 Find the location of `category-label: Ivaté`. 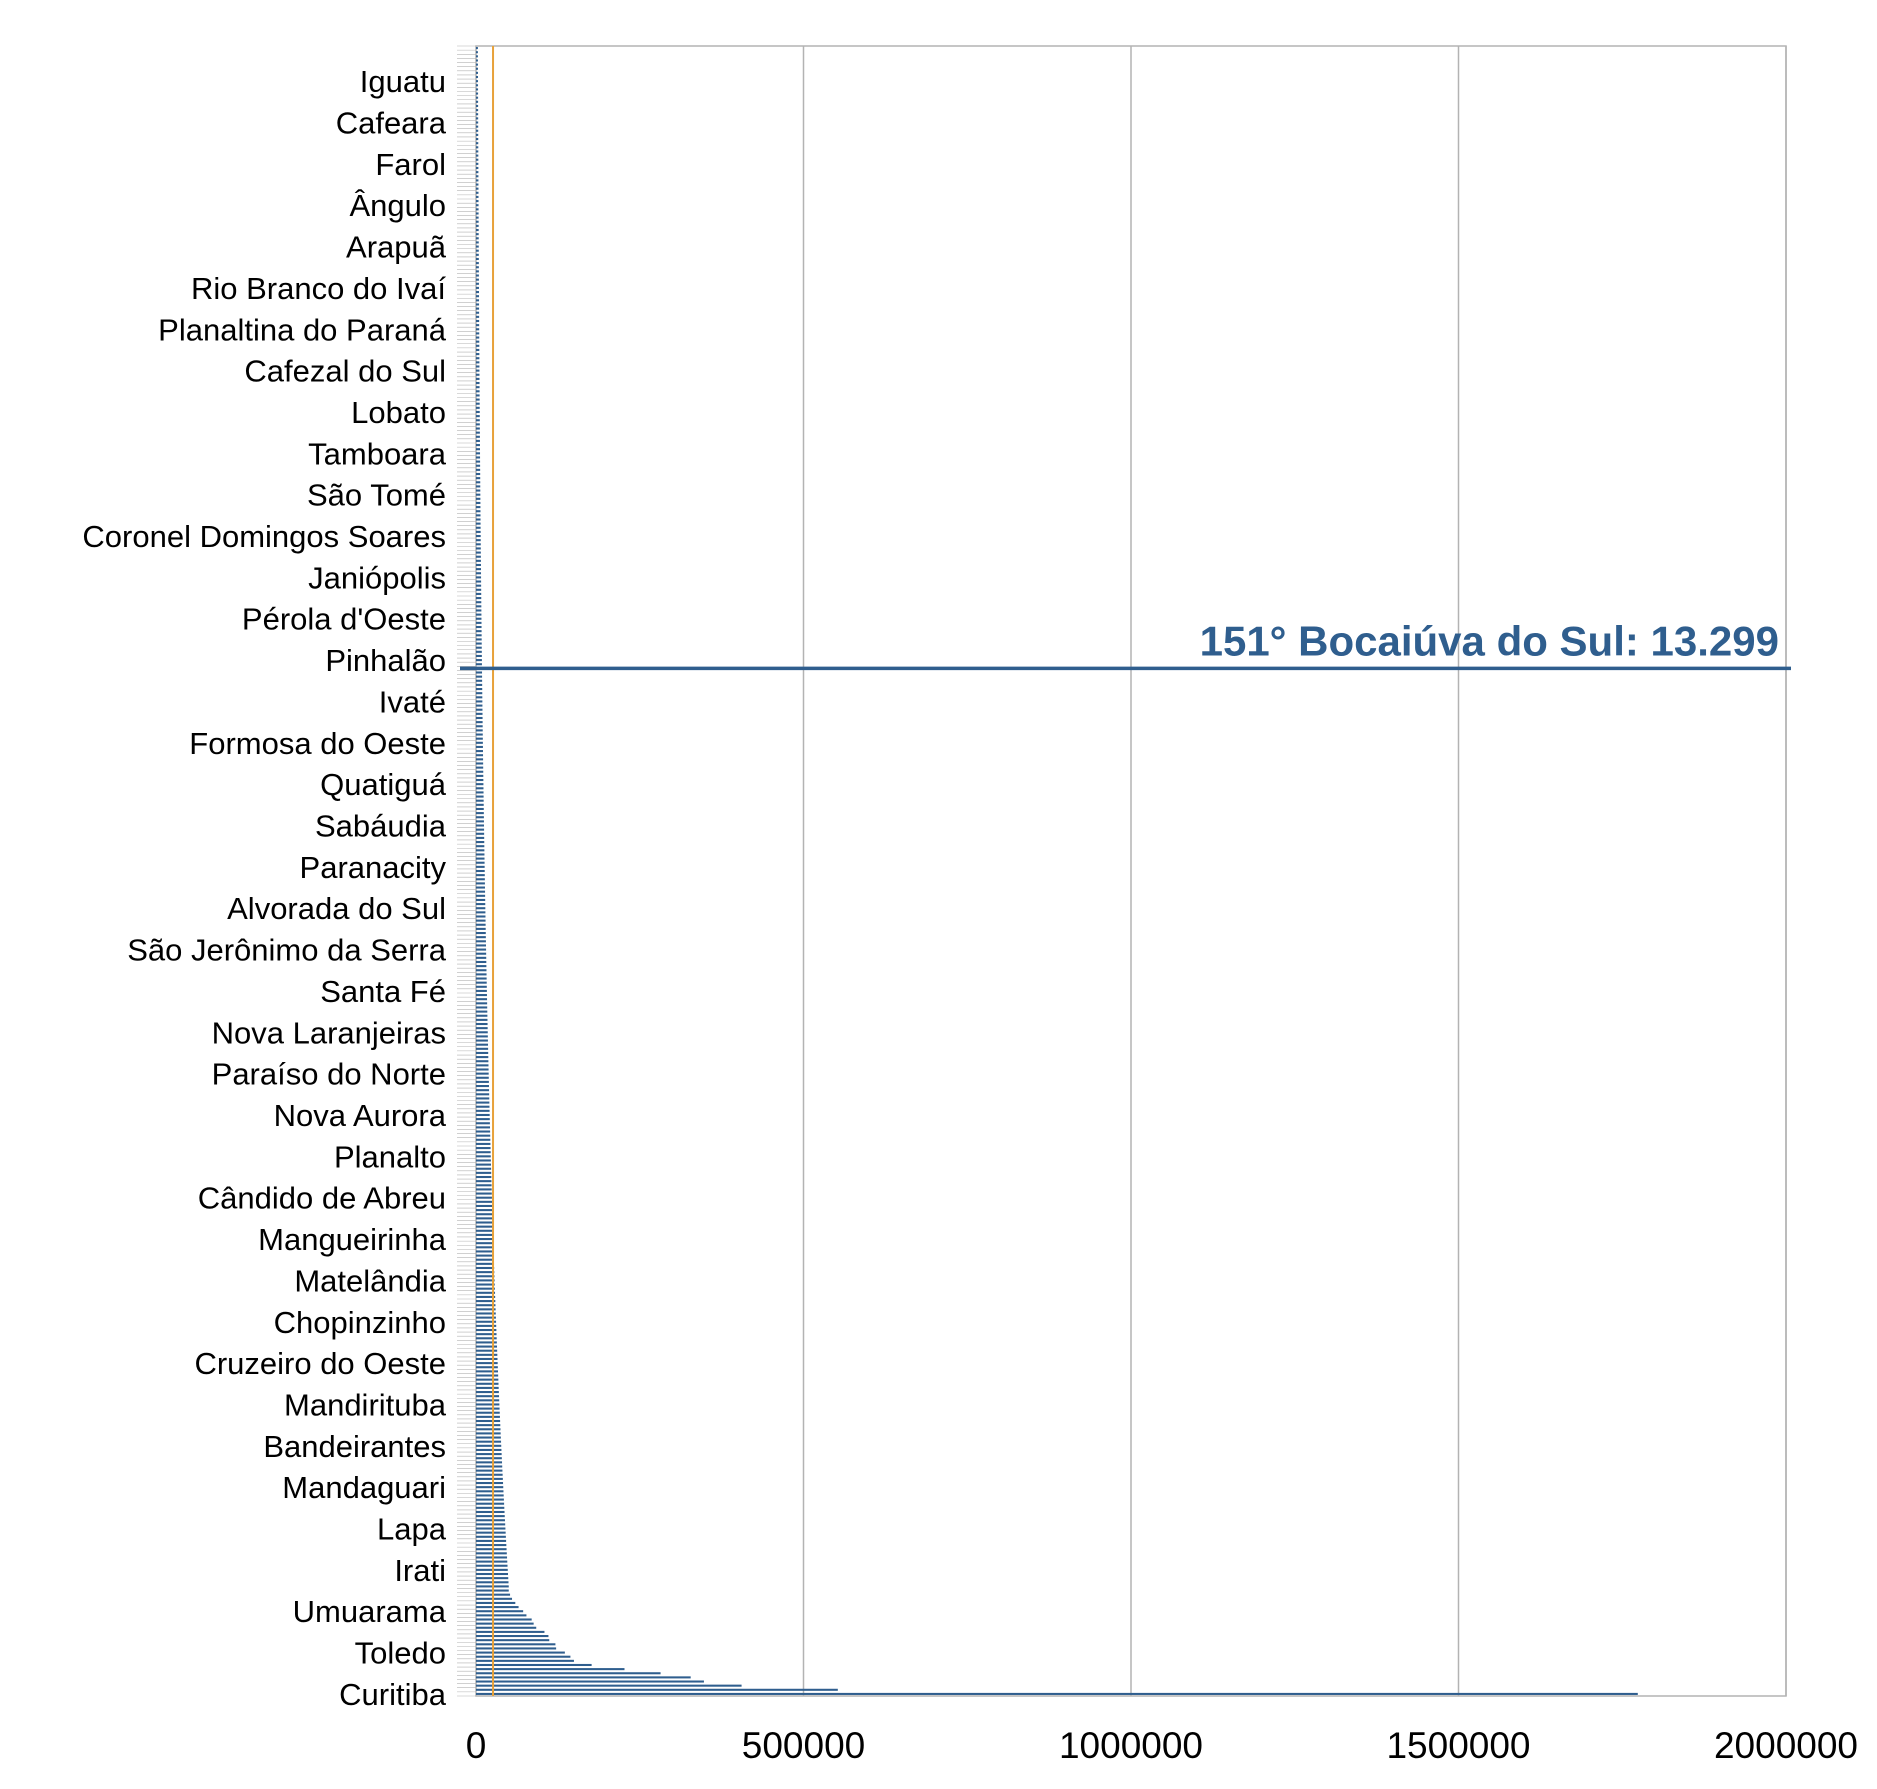

category-label: Ivaté is located at coordinates (412, 701).